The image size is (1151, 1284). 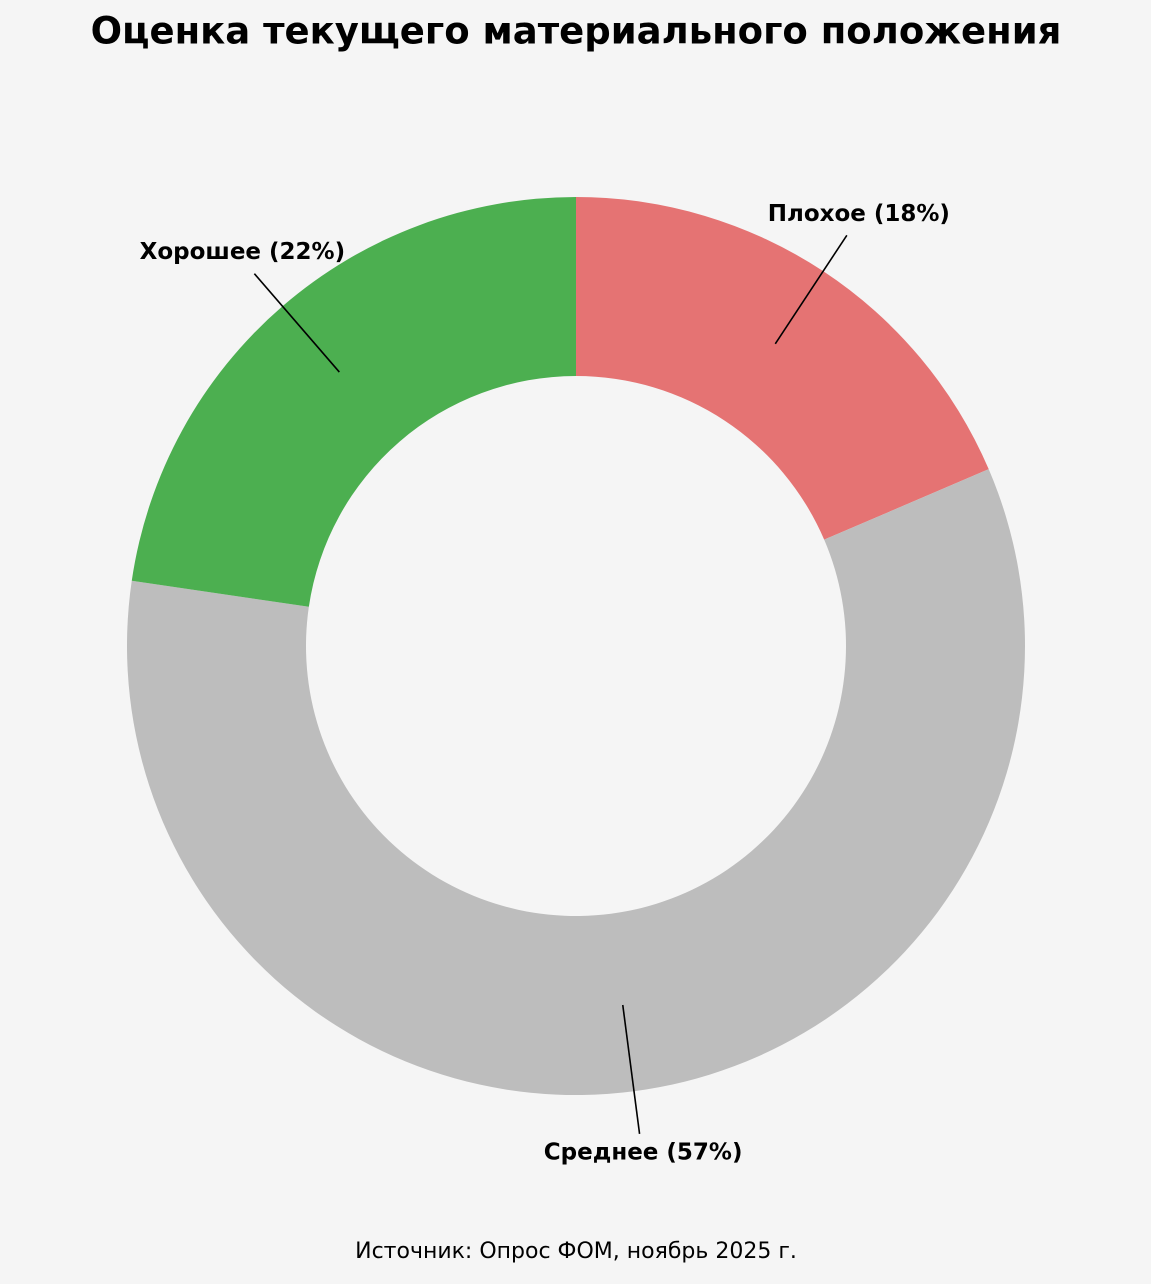 What do you see at coordinates (243, 252) in the screenshot?
I see `data-label: Хорошее (22%)` at bounding box center [243, 252].